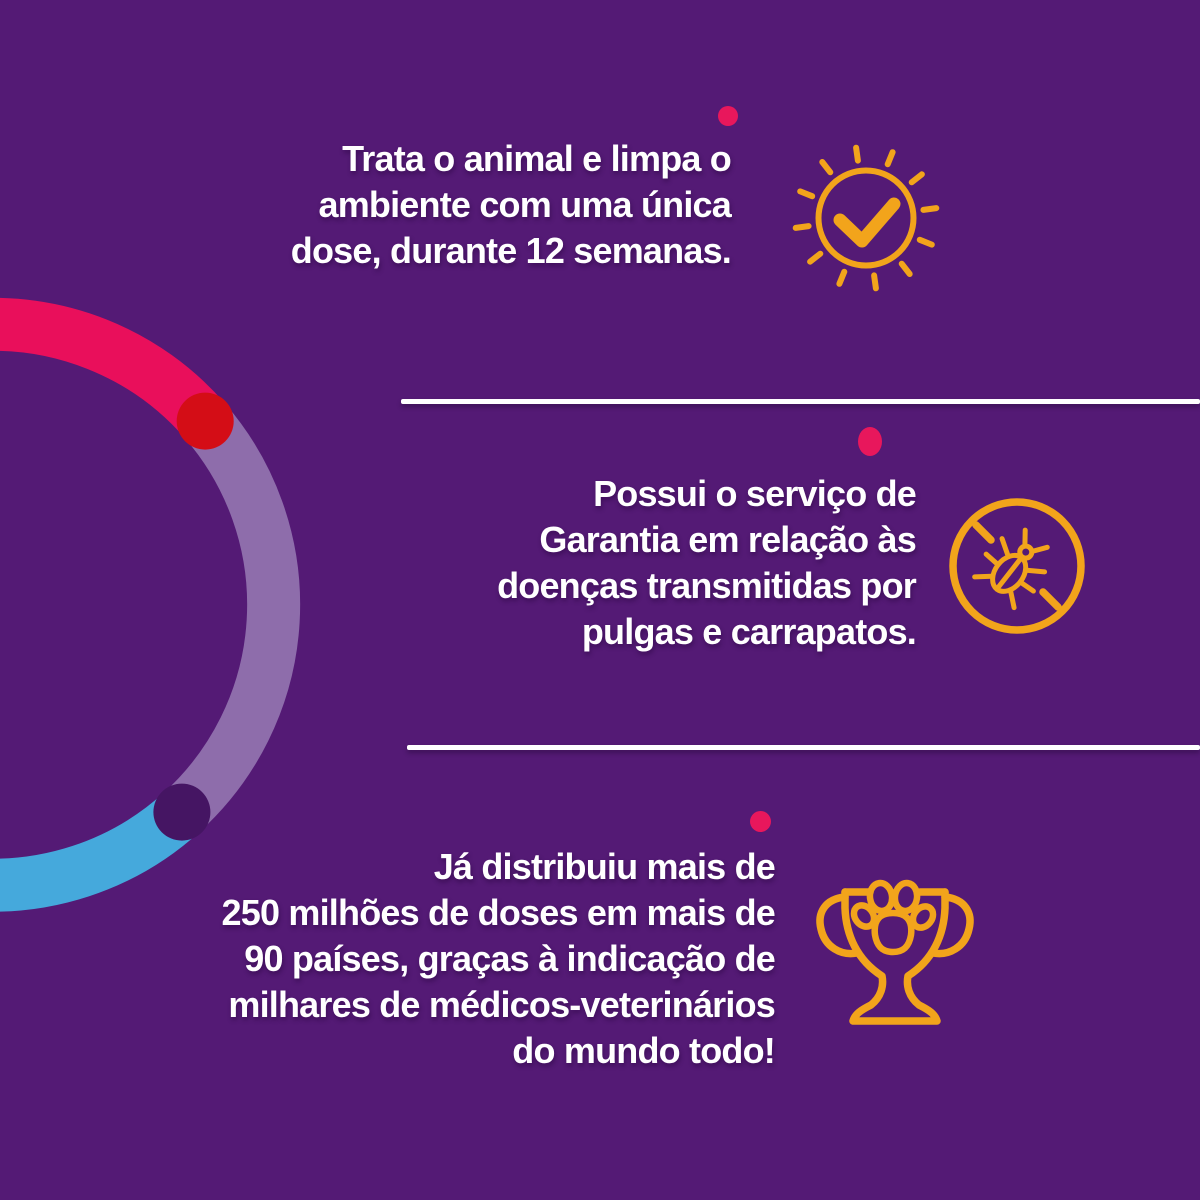  I want to click on bug-glyph, so click(1011, 569).